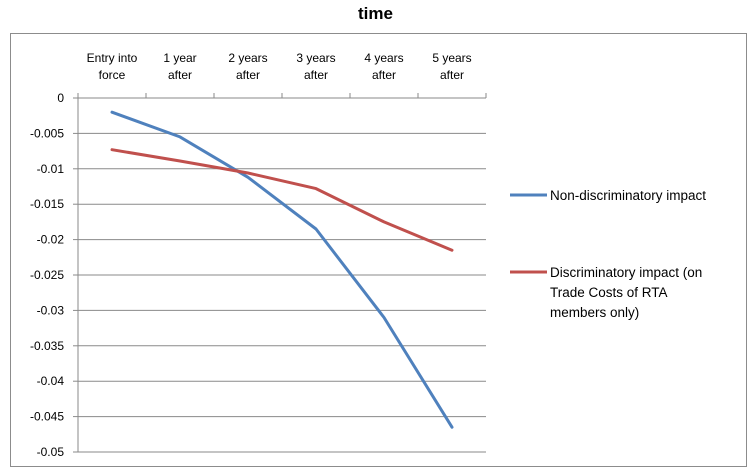 The image size is (751, 471). What do you see at coordinates (628, 195) in the screenshot?
I see `legend-label-1: Non-discriminatory impact` at bounding box center [628, 195].